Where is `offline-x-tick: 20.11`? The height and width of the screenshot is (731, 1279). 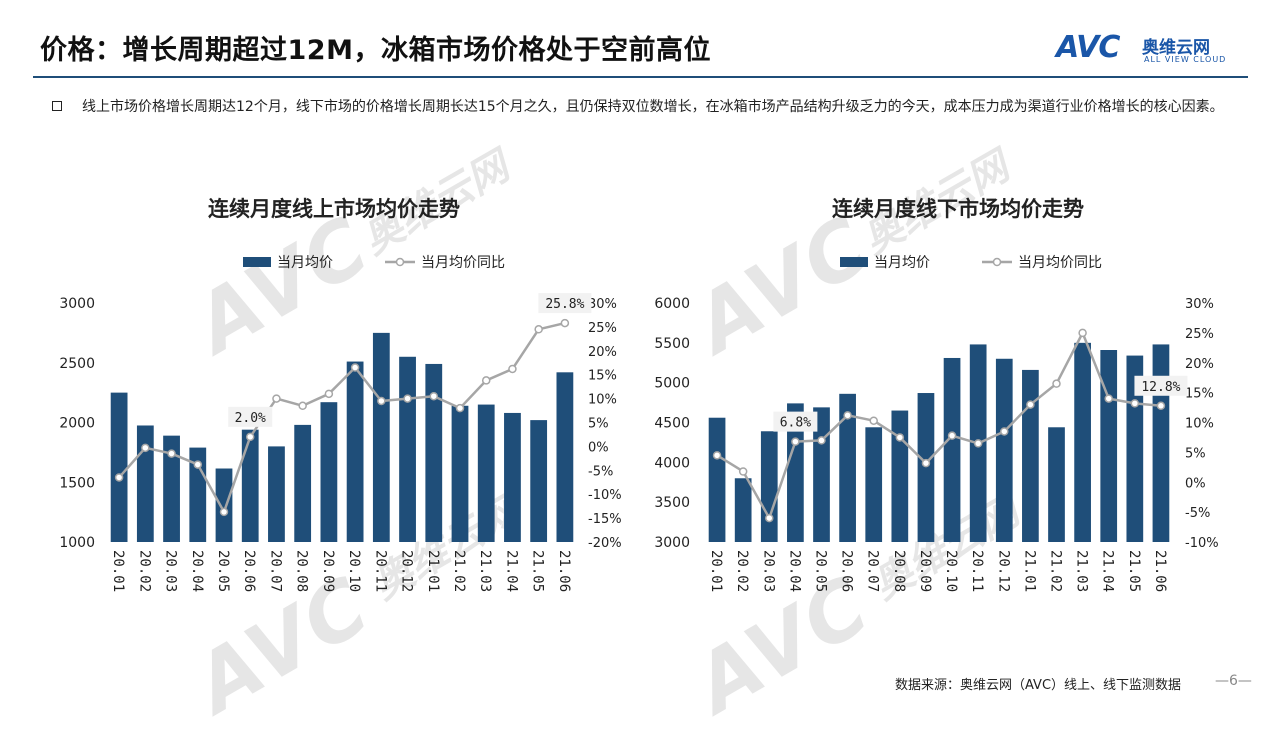 offline-x-tick: 20.11 is located at coordinates (977, 571).